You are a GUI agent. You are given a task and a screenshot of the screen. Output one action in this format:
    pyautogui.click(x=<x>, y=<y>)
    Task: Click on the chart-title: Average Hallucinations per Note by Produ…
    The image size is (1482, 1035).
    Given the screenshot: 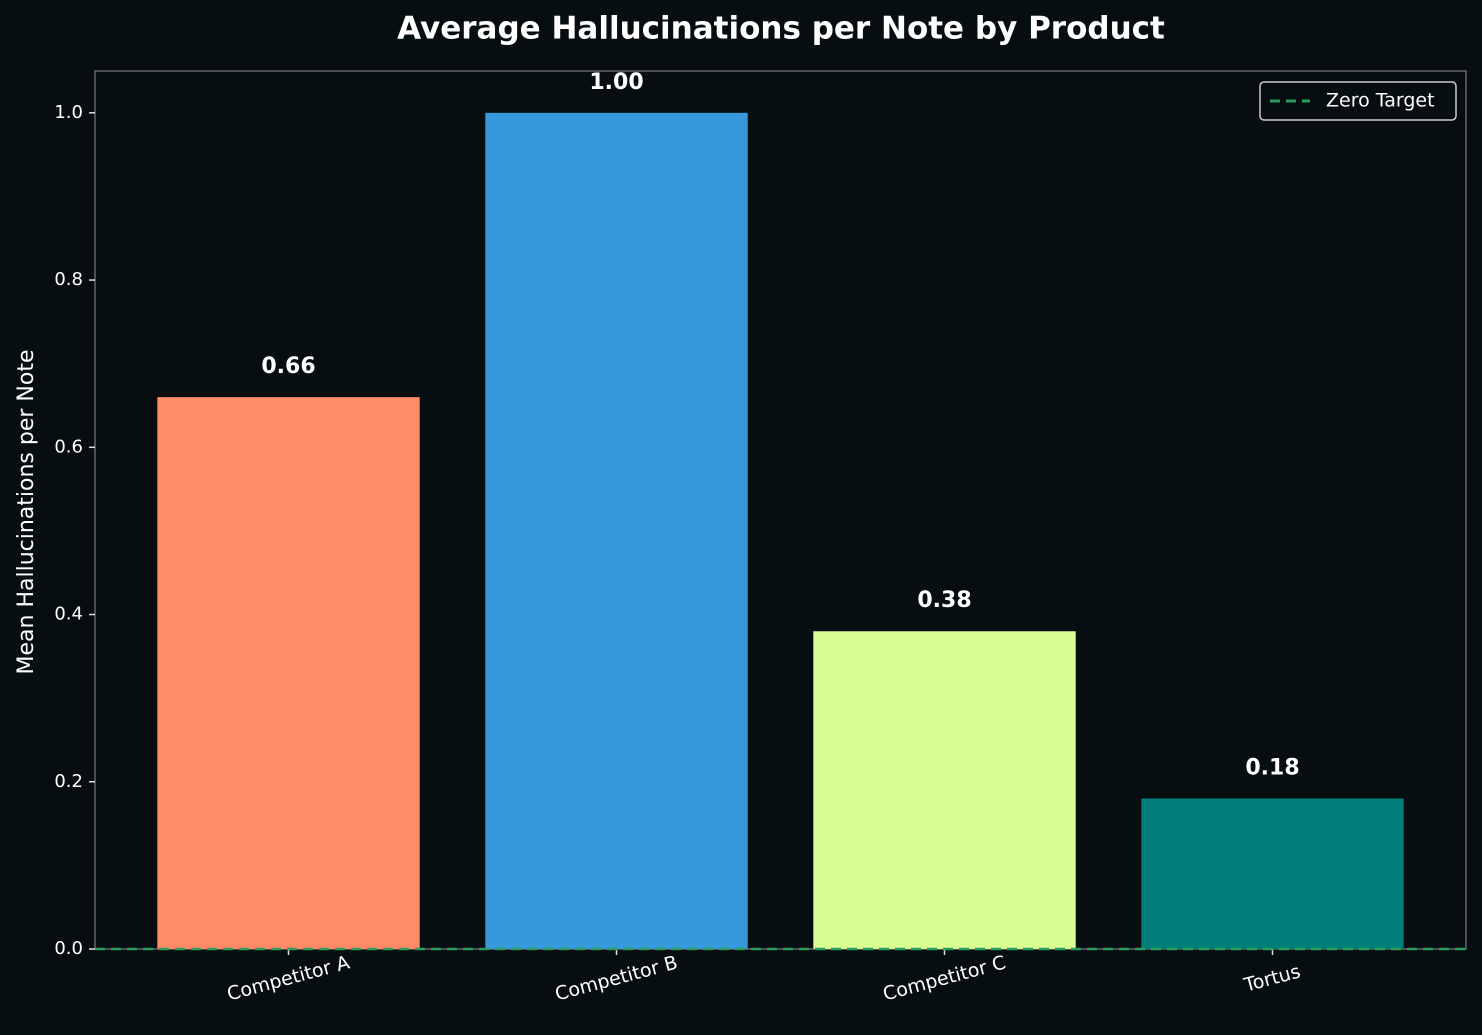 What is the action you would take?
    pyautogui.click(x=781, y=29)
    